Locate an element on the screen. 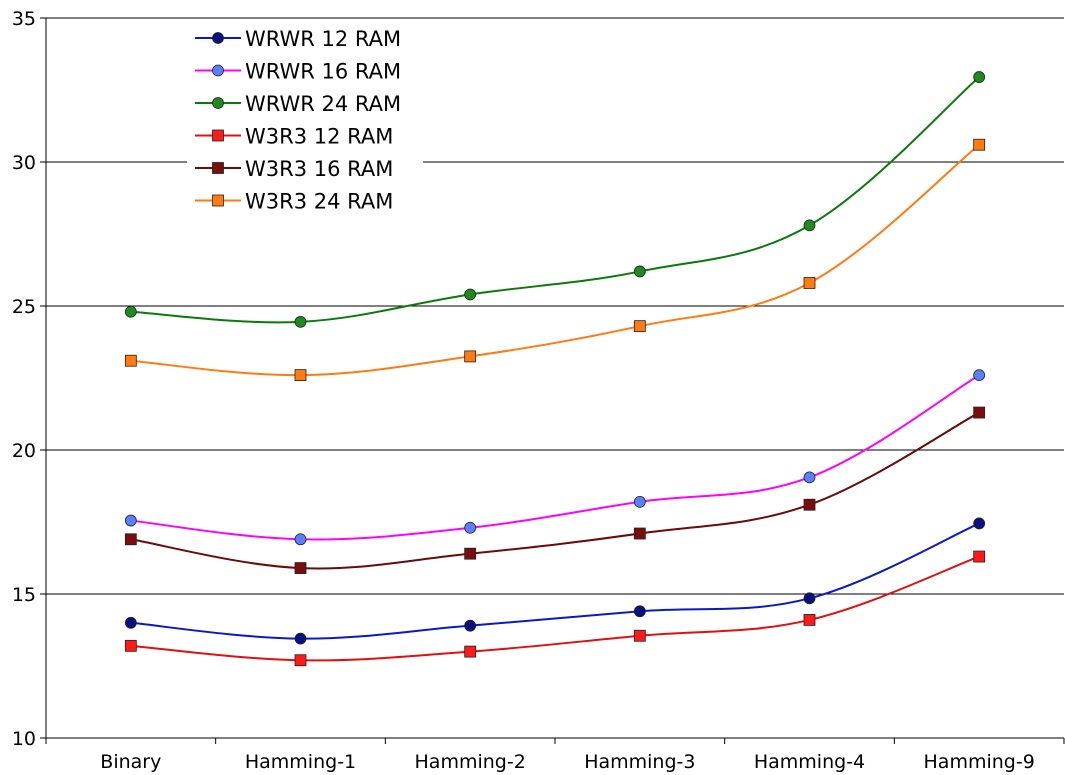  legend-item: W3R3 24 RAM is located at coordinates (294, 202).